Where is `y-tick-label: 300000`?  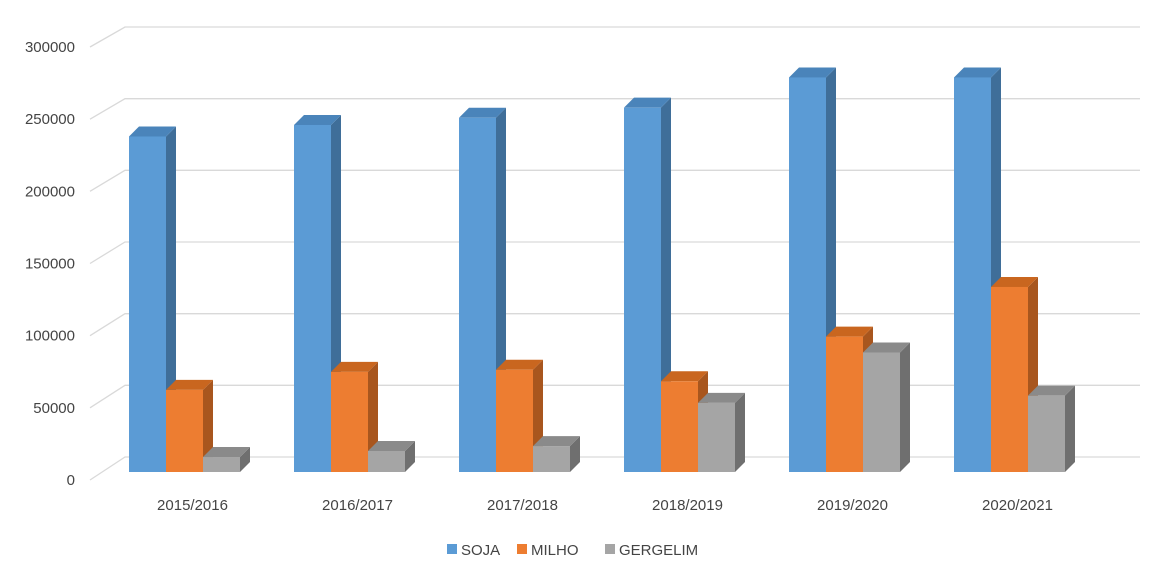
y-tick-label: 300000 is located at coordinates (50, 47).